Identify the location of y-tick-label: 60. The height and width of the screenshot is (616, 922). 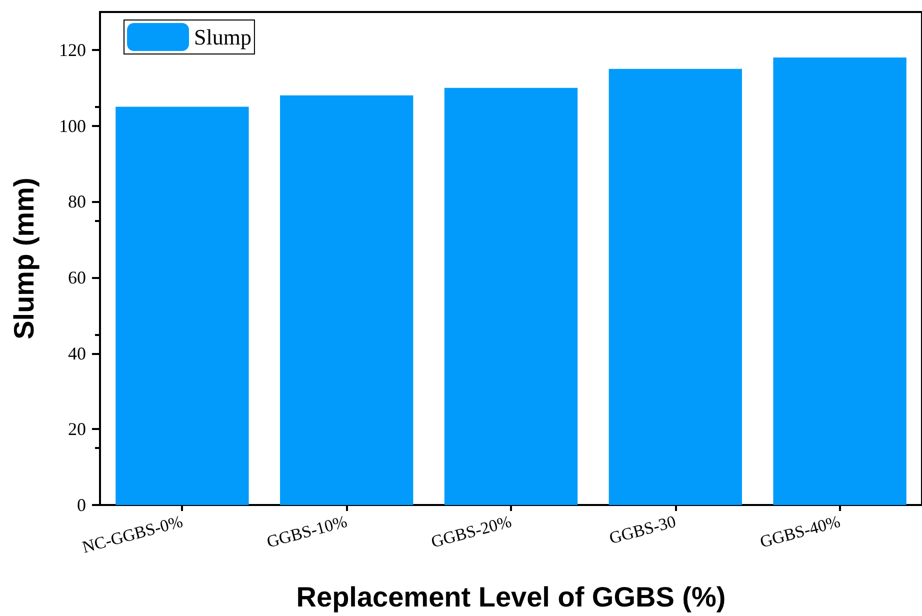
(77, 277).